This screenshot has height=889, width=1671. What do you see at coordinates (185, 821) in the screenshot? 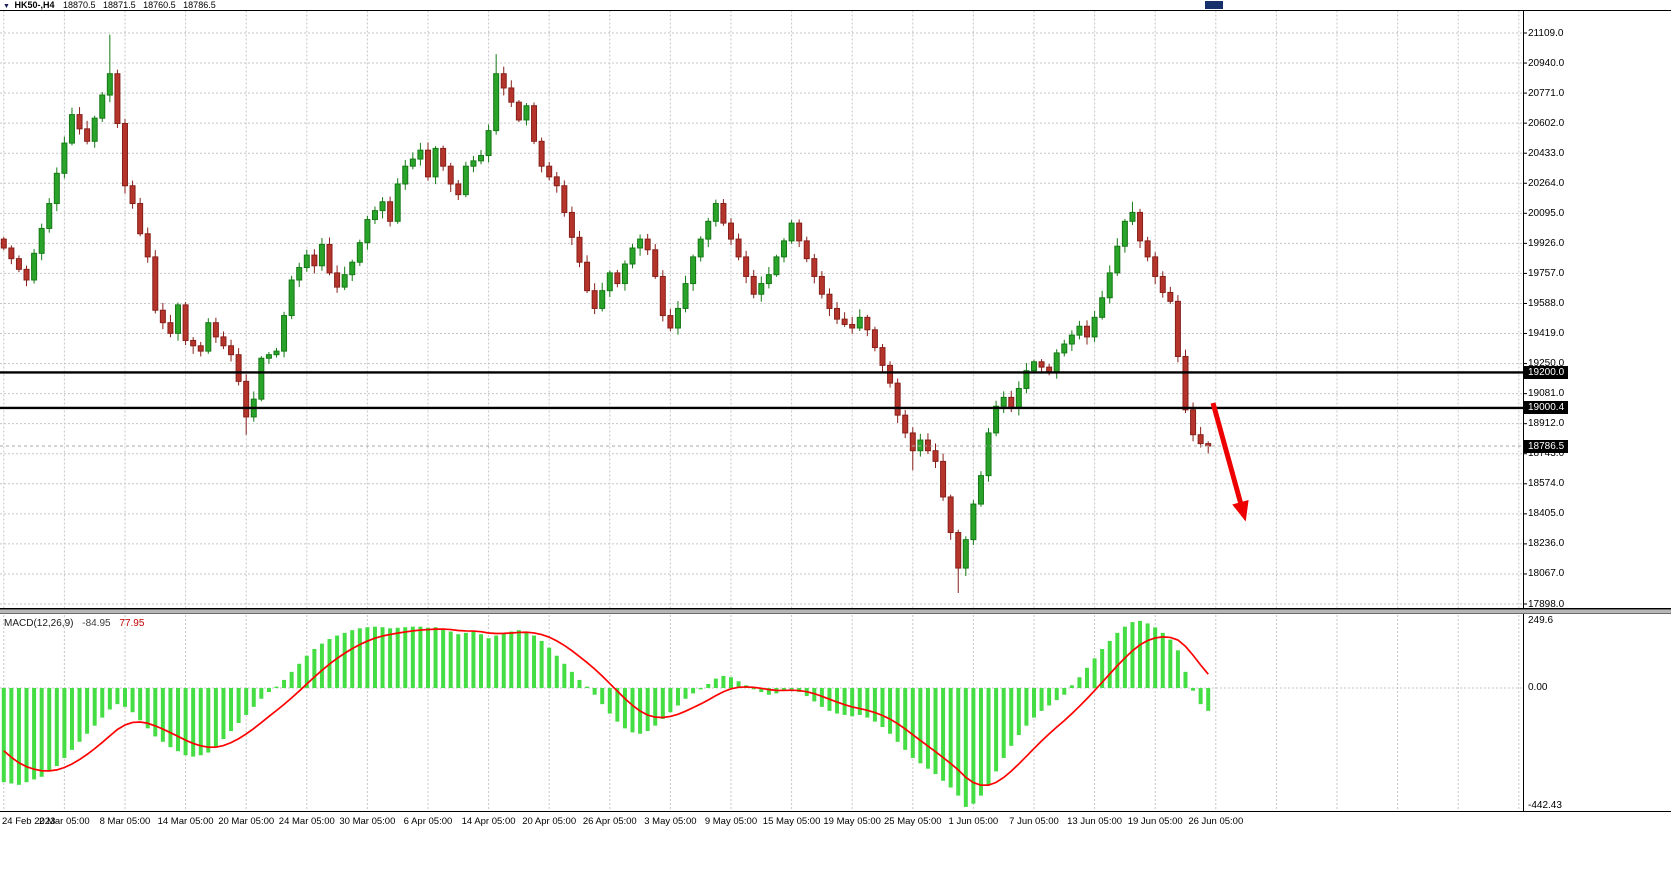
I see `date-axis-label: 14 Mar 05:00` at bounding box center [185, 821].